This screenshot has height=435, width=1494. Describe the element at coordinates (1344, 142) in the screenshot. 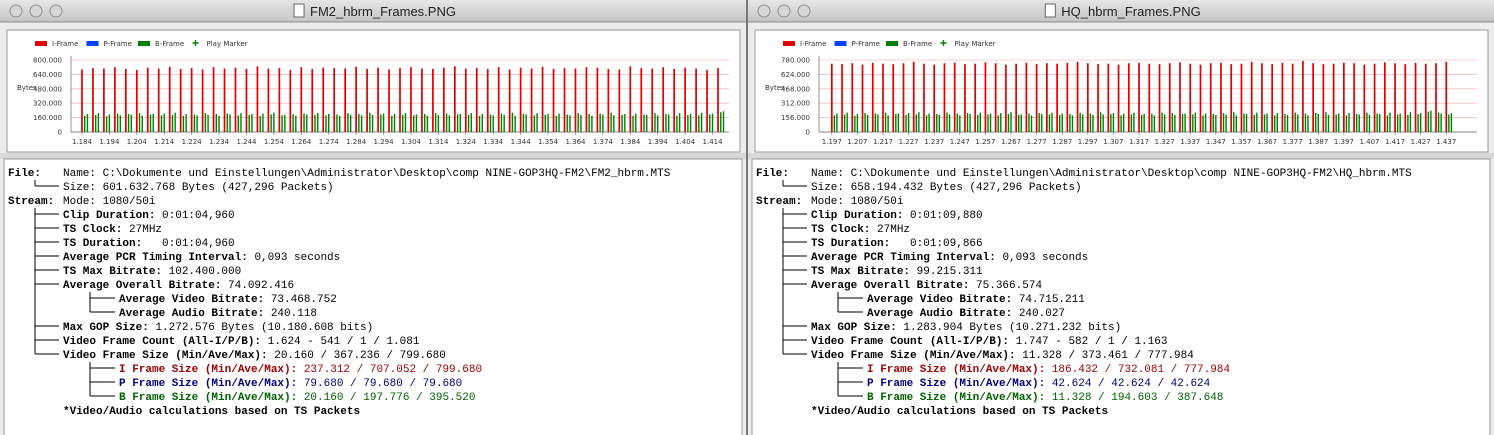

I see `x-tick-label: 1.397` at that location.